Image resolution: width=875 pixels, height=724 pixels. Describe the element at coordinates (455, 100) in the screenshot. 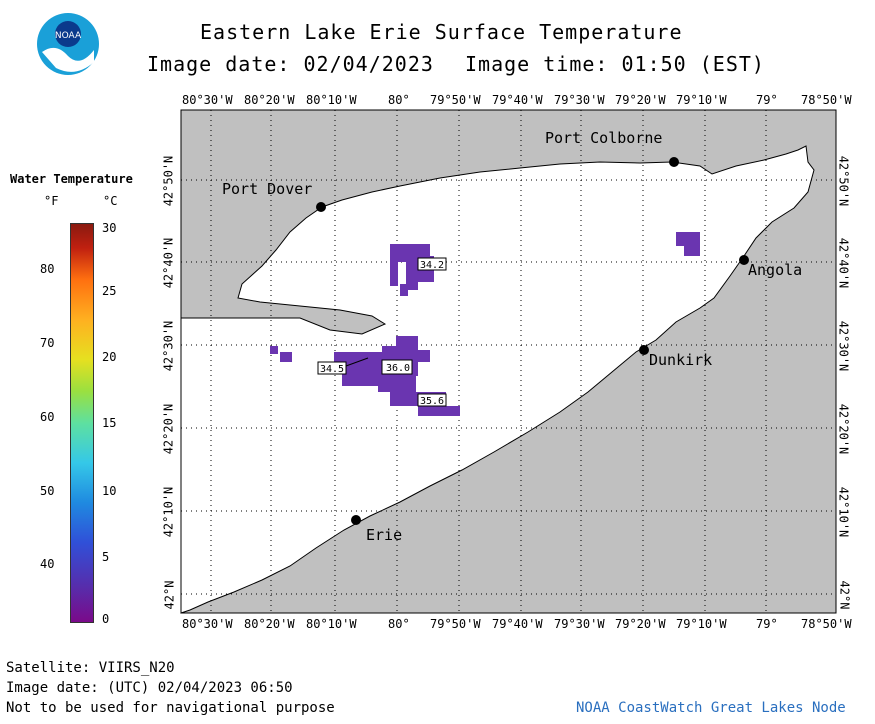

I see `lon-label-top: 79°50'W` at that location.